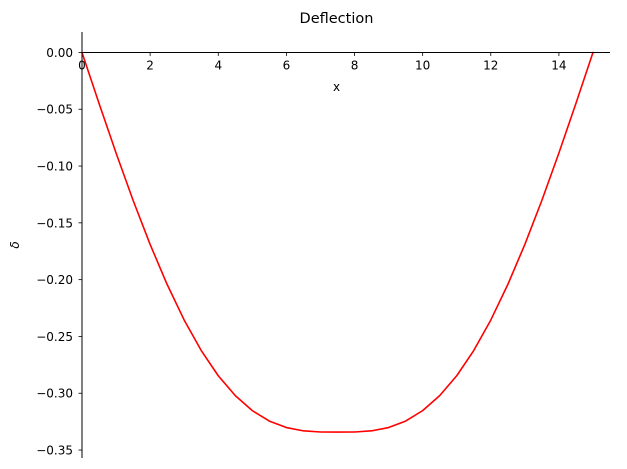 The width and height of the screenshot is (627, 469). I want to click on y-tick-label: −0.10, so click(54, 167).